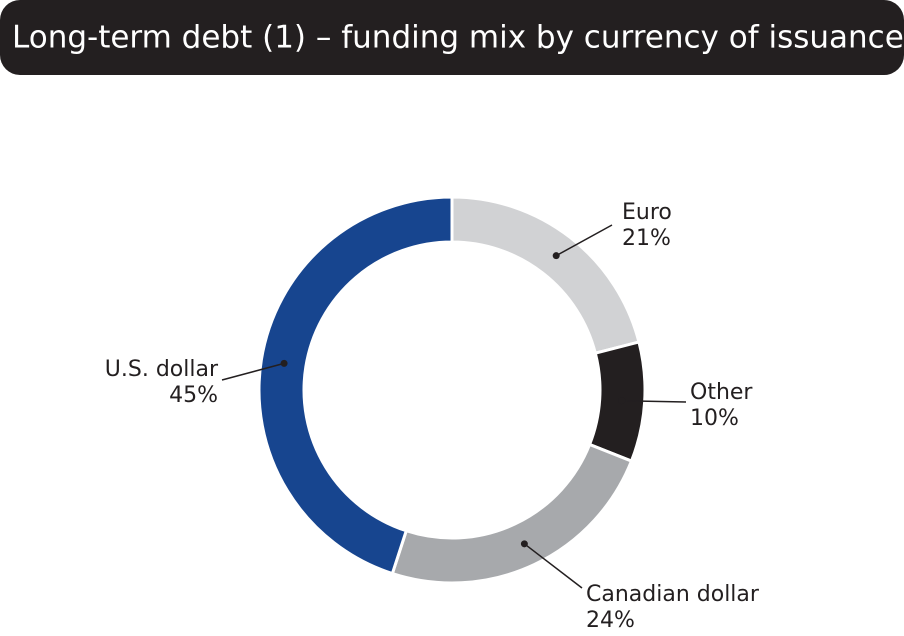 This screenshot has width=904, height=636. Describe the element at coordinates (646, 238) in the screenshot. I see `value-label: 21%` at that location.